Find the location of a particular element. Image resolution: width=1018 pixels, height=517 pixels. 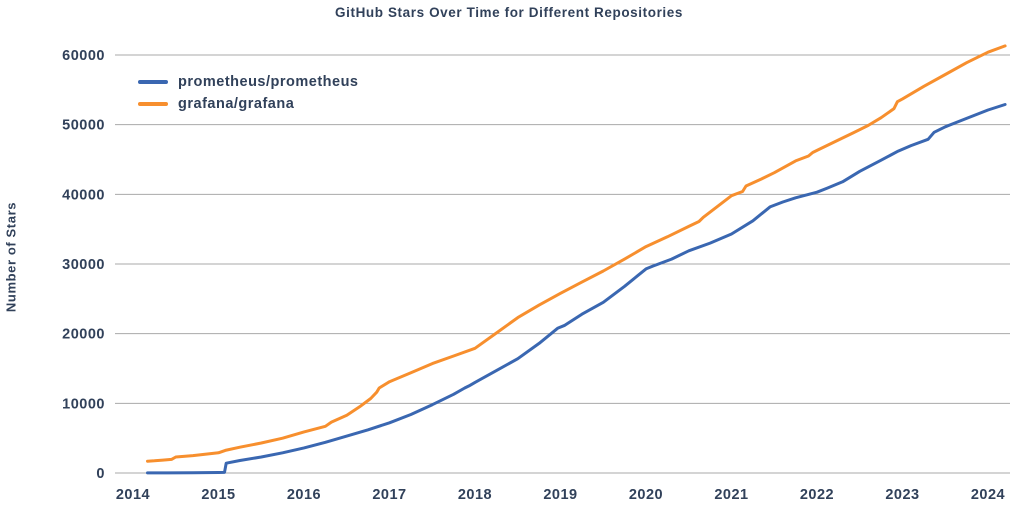

y-tick-label-50000: 50000 is located at coordinates (83, 126).